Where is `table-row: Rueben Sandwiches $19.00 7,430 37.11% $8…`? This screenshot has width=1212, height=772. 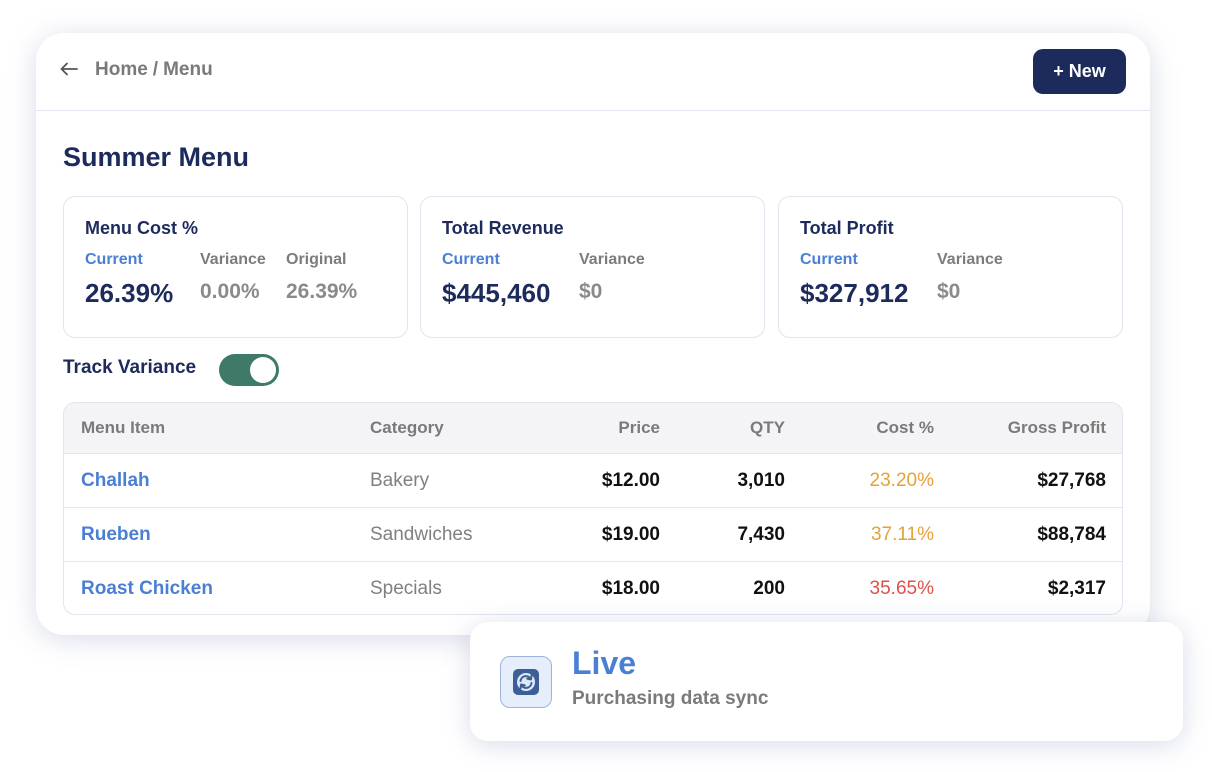
table-row: Rueben Sandwiches $19.00 7,430 37.11% $8… is located at coordinates (593, 535).